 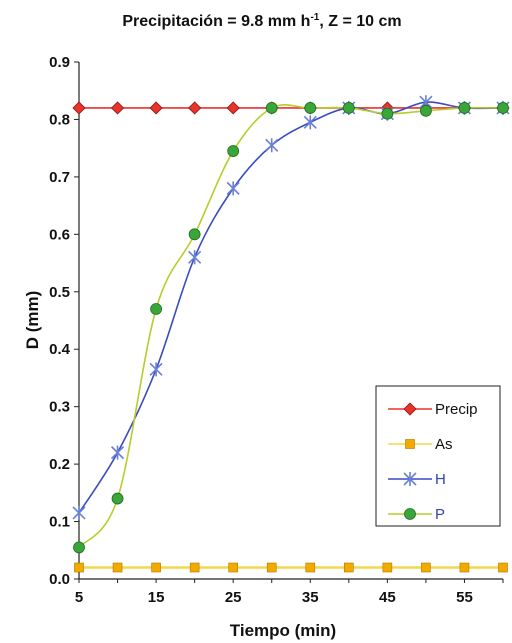 What do you see at coordinates (59, 234) in the screenshot?
I see `y-tick-label: 0.6` at bounding box center [59, 234].